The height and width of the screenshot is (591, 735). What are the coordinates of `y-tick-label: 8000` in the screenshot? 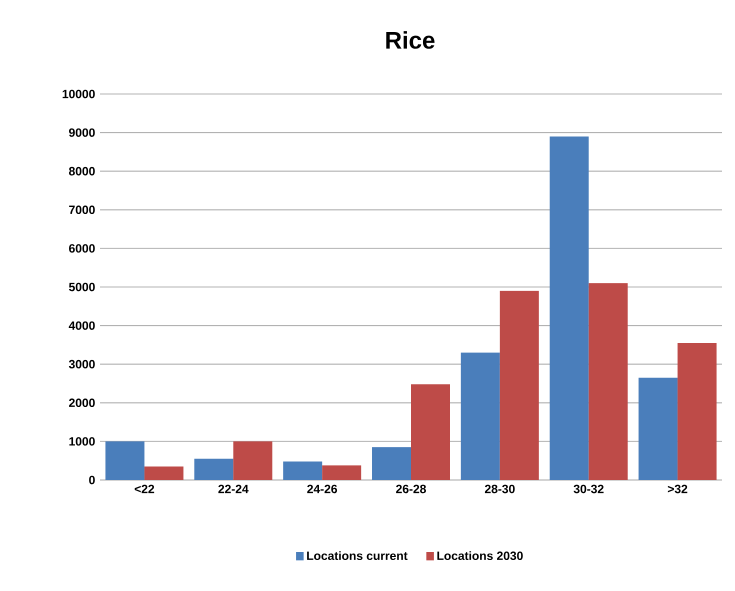 It's located at (81, 171).